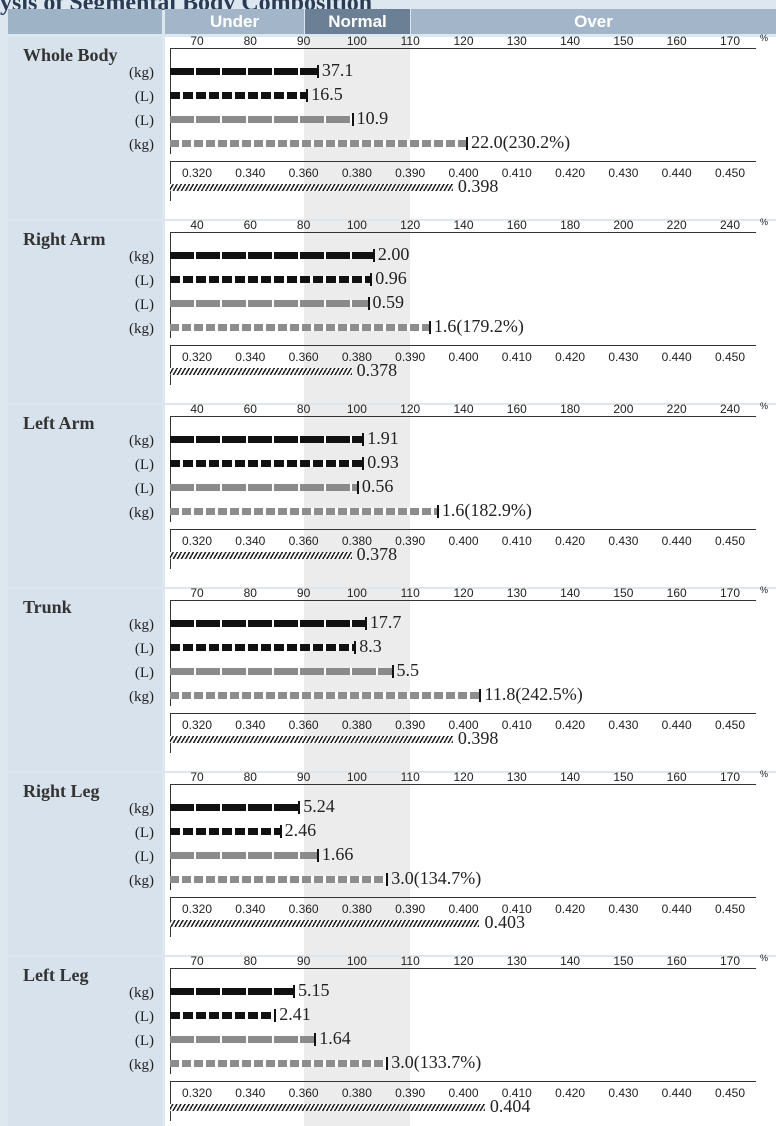 The image size is (776, 1126). What do you see at coordinates (197, 593) in the screenshot?
I see `percent-tick-label: 70` at bounding box center [197, 593].